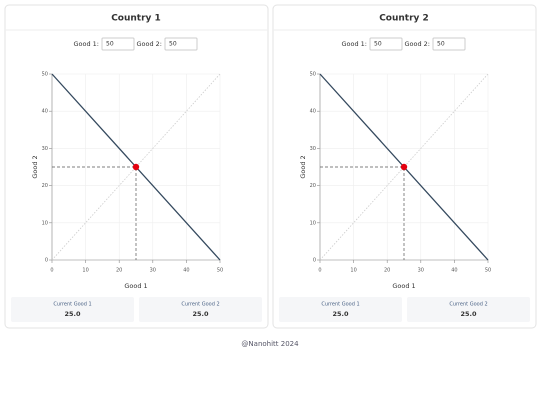 Image resolution: width=540 pixels, height=405 pixels. What do you see at coordinates (404, 19) in the screenshot?
I see `card-title: Country 2` at bounding box center [404, 19].